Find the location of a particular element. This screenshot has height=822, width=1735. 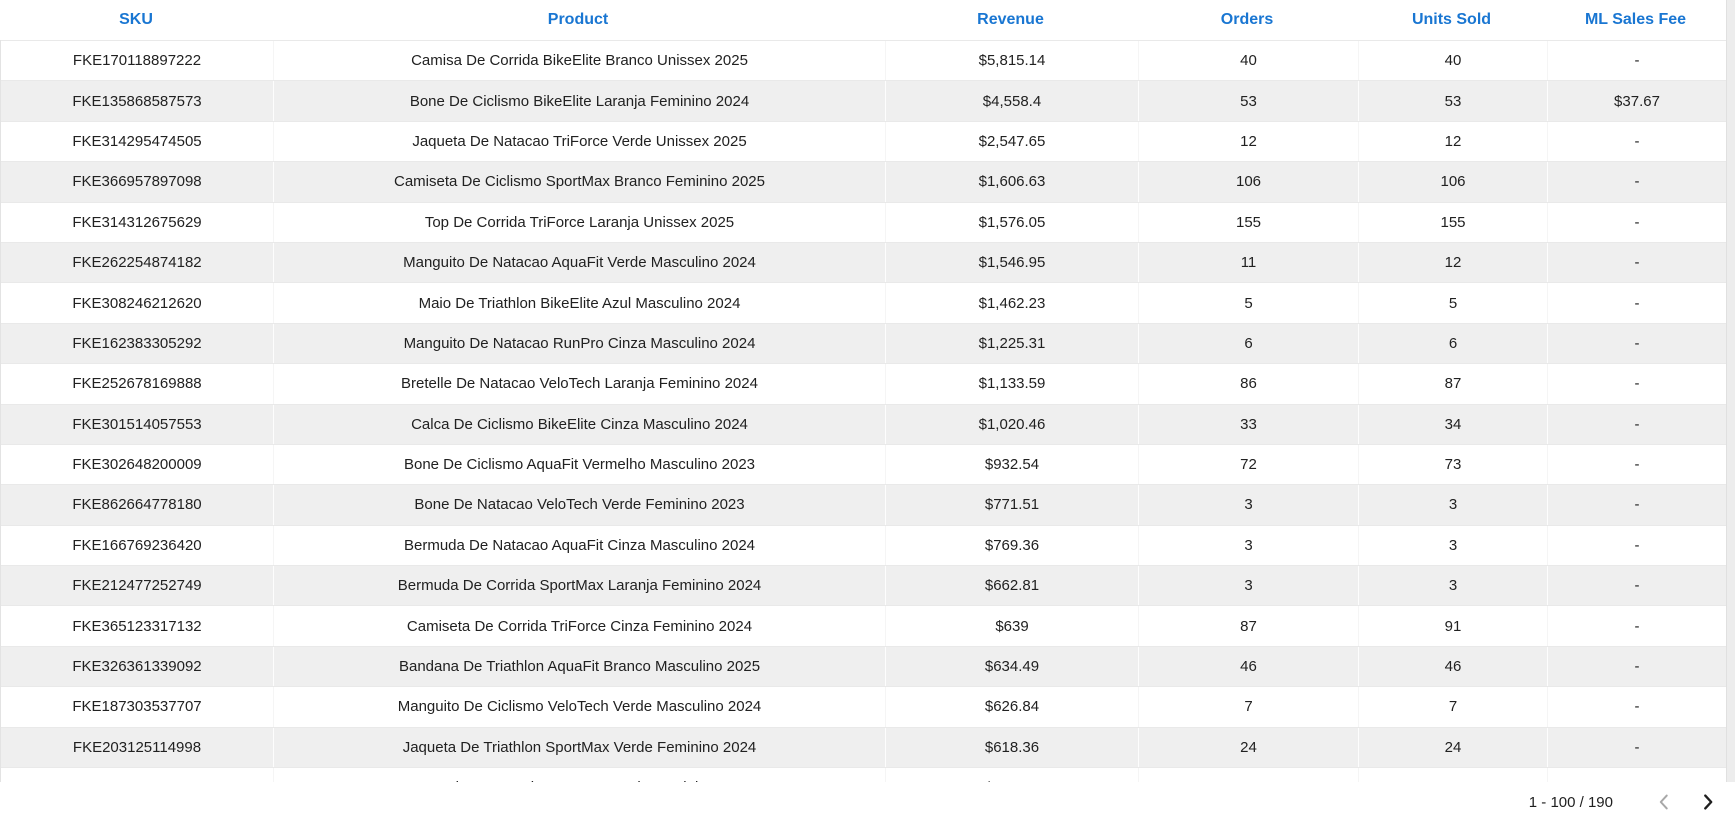

cell-units-sold: 155 is located at coordinates (1452, 222).